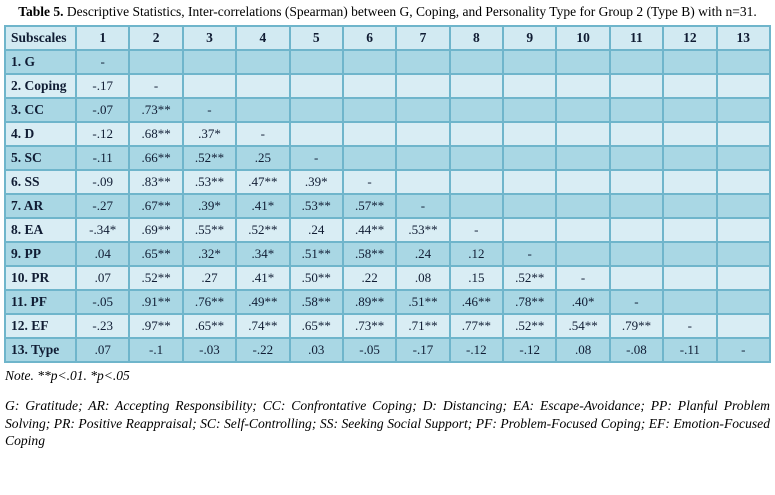 This screenshot has width=775, height=495. I want to click on column-header-8: 8, so click(476, 38).